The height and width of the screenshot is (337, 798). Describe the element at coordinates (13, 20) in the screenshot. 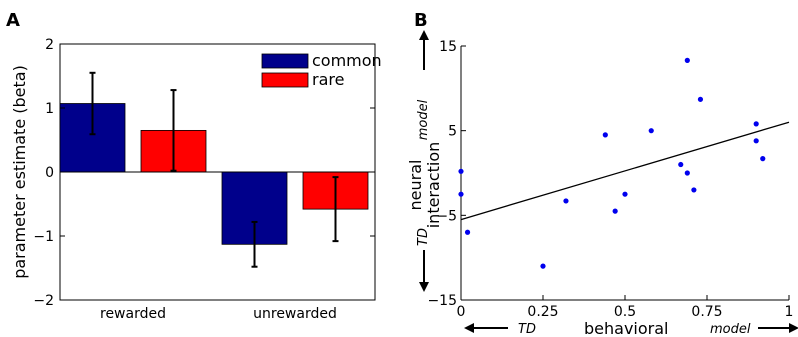

I see `panel-label-a: A` at that location.